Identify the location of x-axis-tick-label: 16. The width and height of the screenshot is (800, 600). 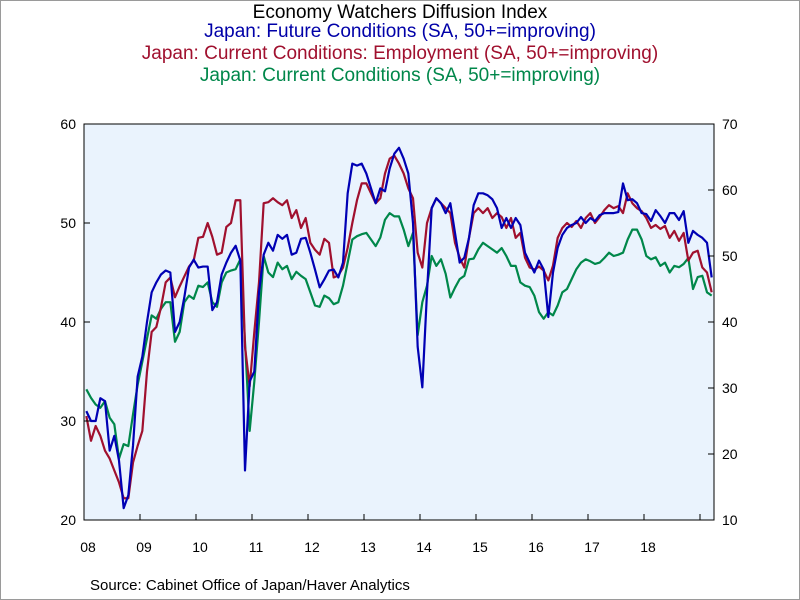
(536, 547).